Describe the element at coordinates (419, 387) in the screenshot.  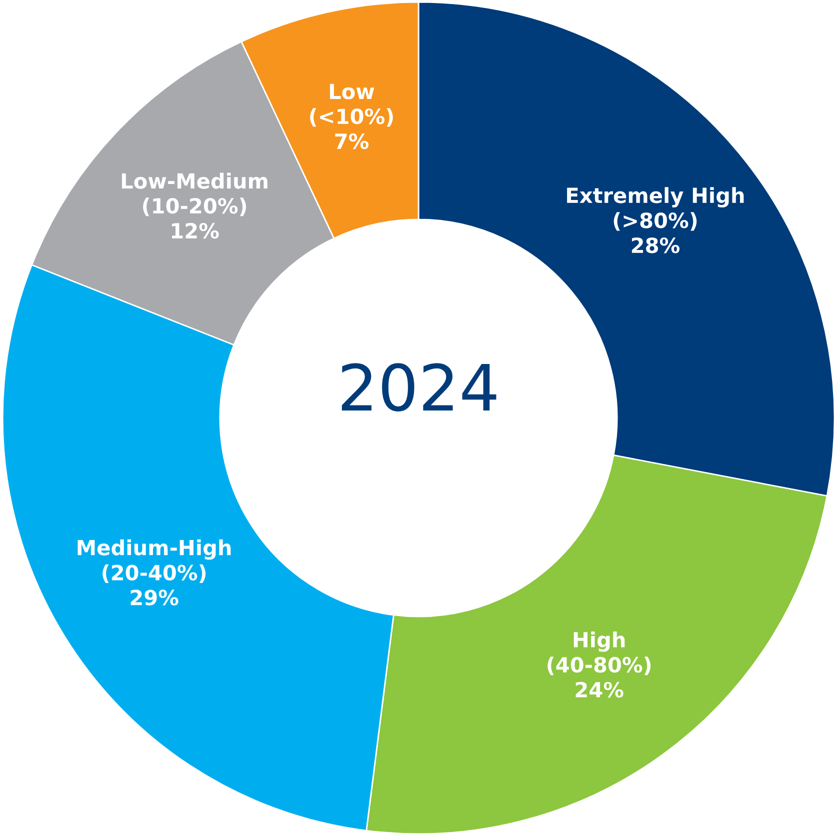
I see `text: 2024` at that location.